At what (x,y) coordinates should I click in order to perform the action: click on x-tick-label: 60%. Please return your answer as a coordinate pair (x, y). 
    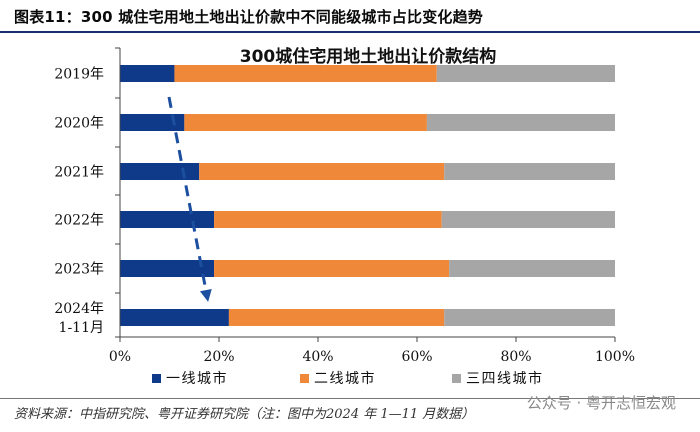
    Looking at the image, I should click on (416, 357).